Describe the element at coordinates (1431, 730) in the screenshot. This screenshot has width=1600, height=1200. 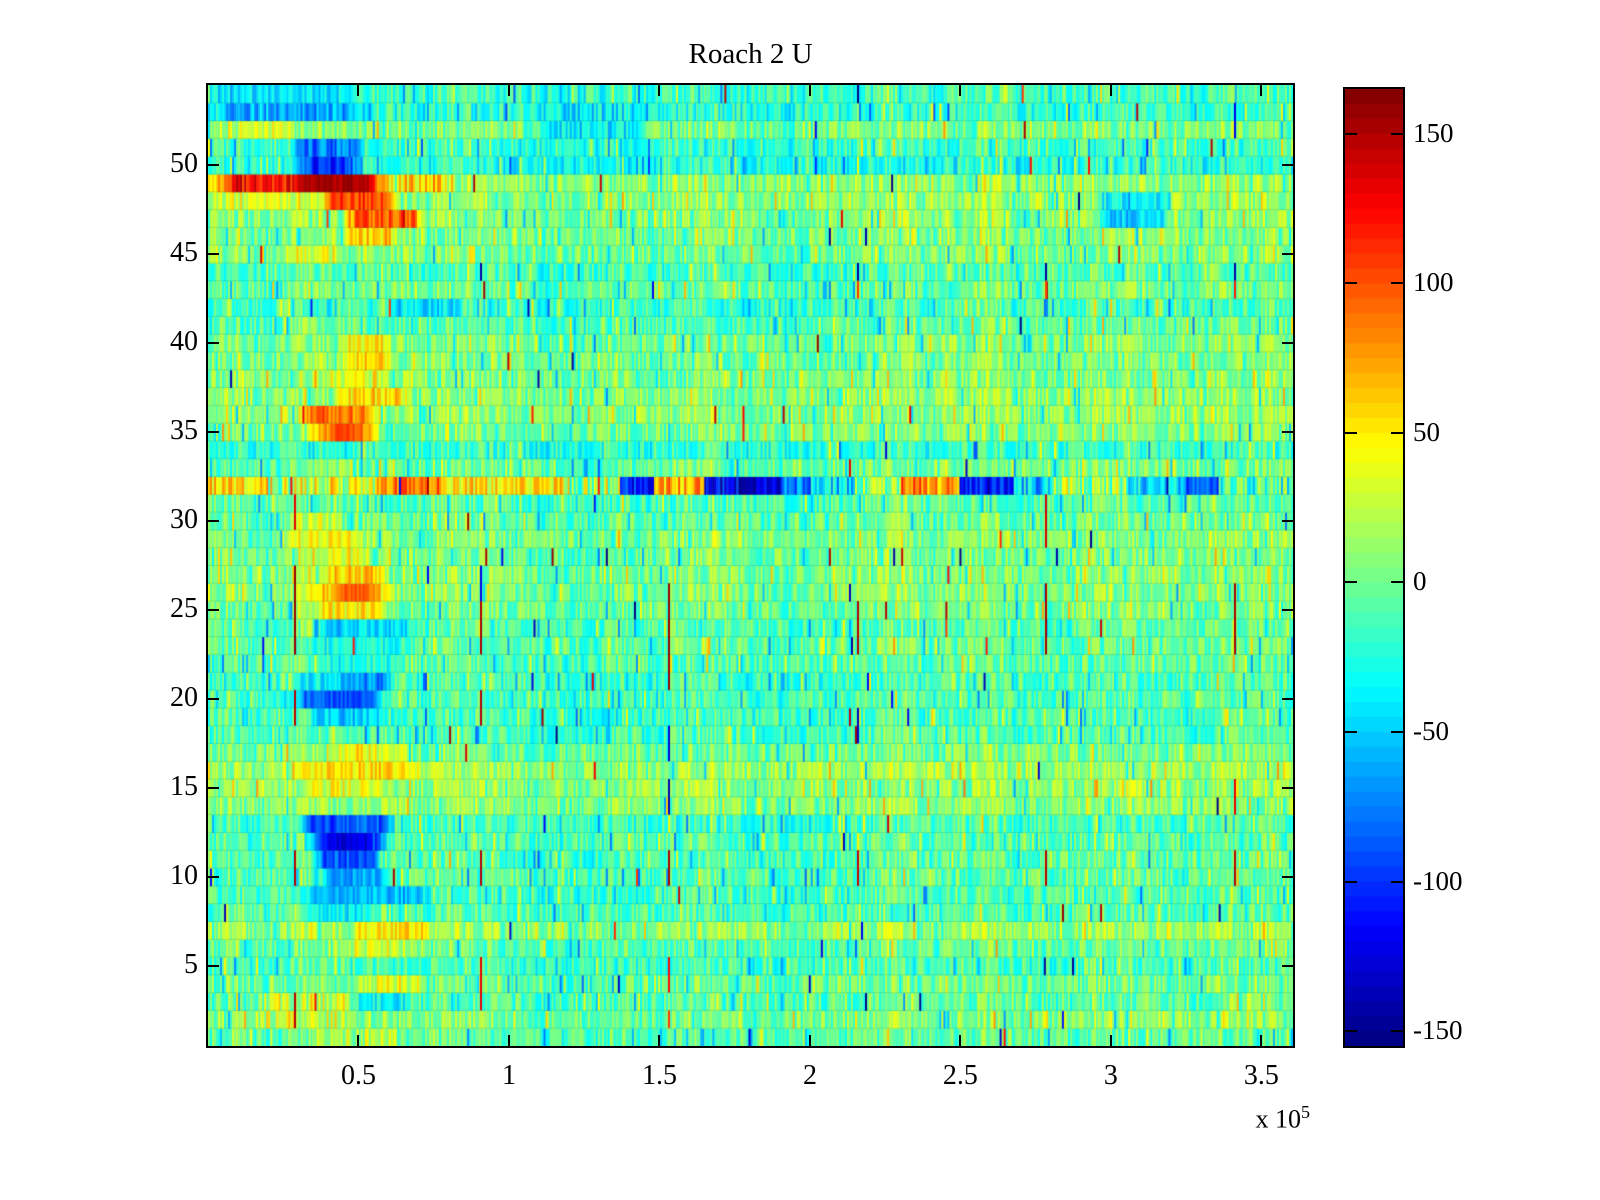
I see `colorbar-tick-label: -50` at that location.